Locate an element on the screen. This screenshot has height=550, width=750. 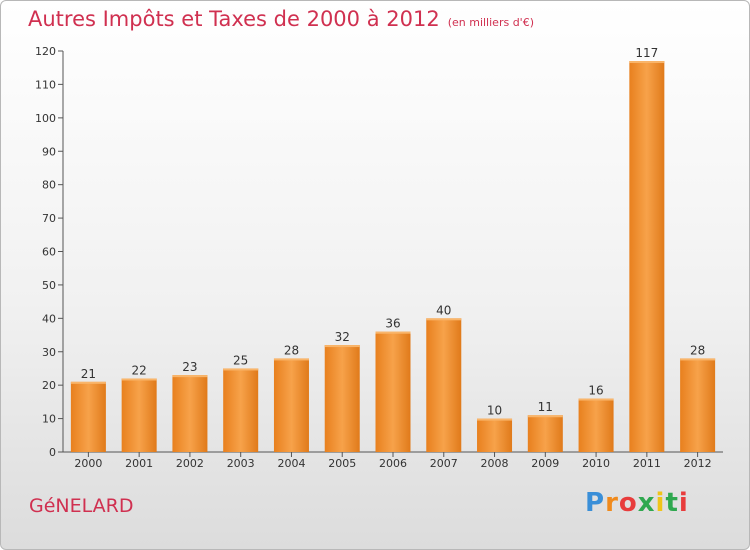
x-tick-label: 2001 is located at coordinates (139, 463).